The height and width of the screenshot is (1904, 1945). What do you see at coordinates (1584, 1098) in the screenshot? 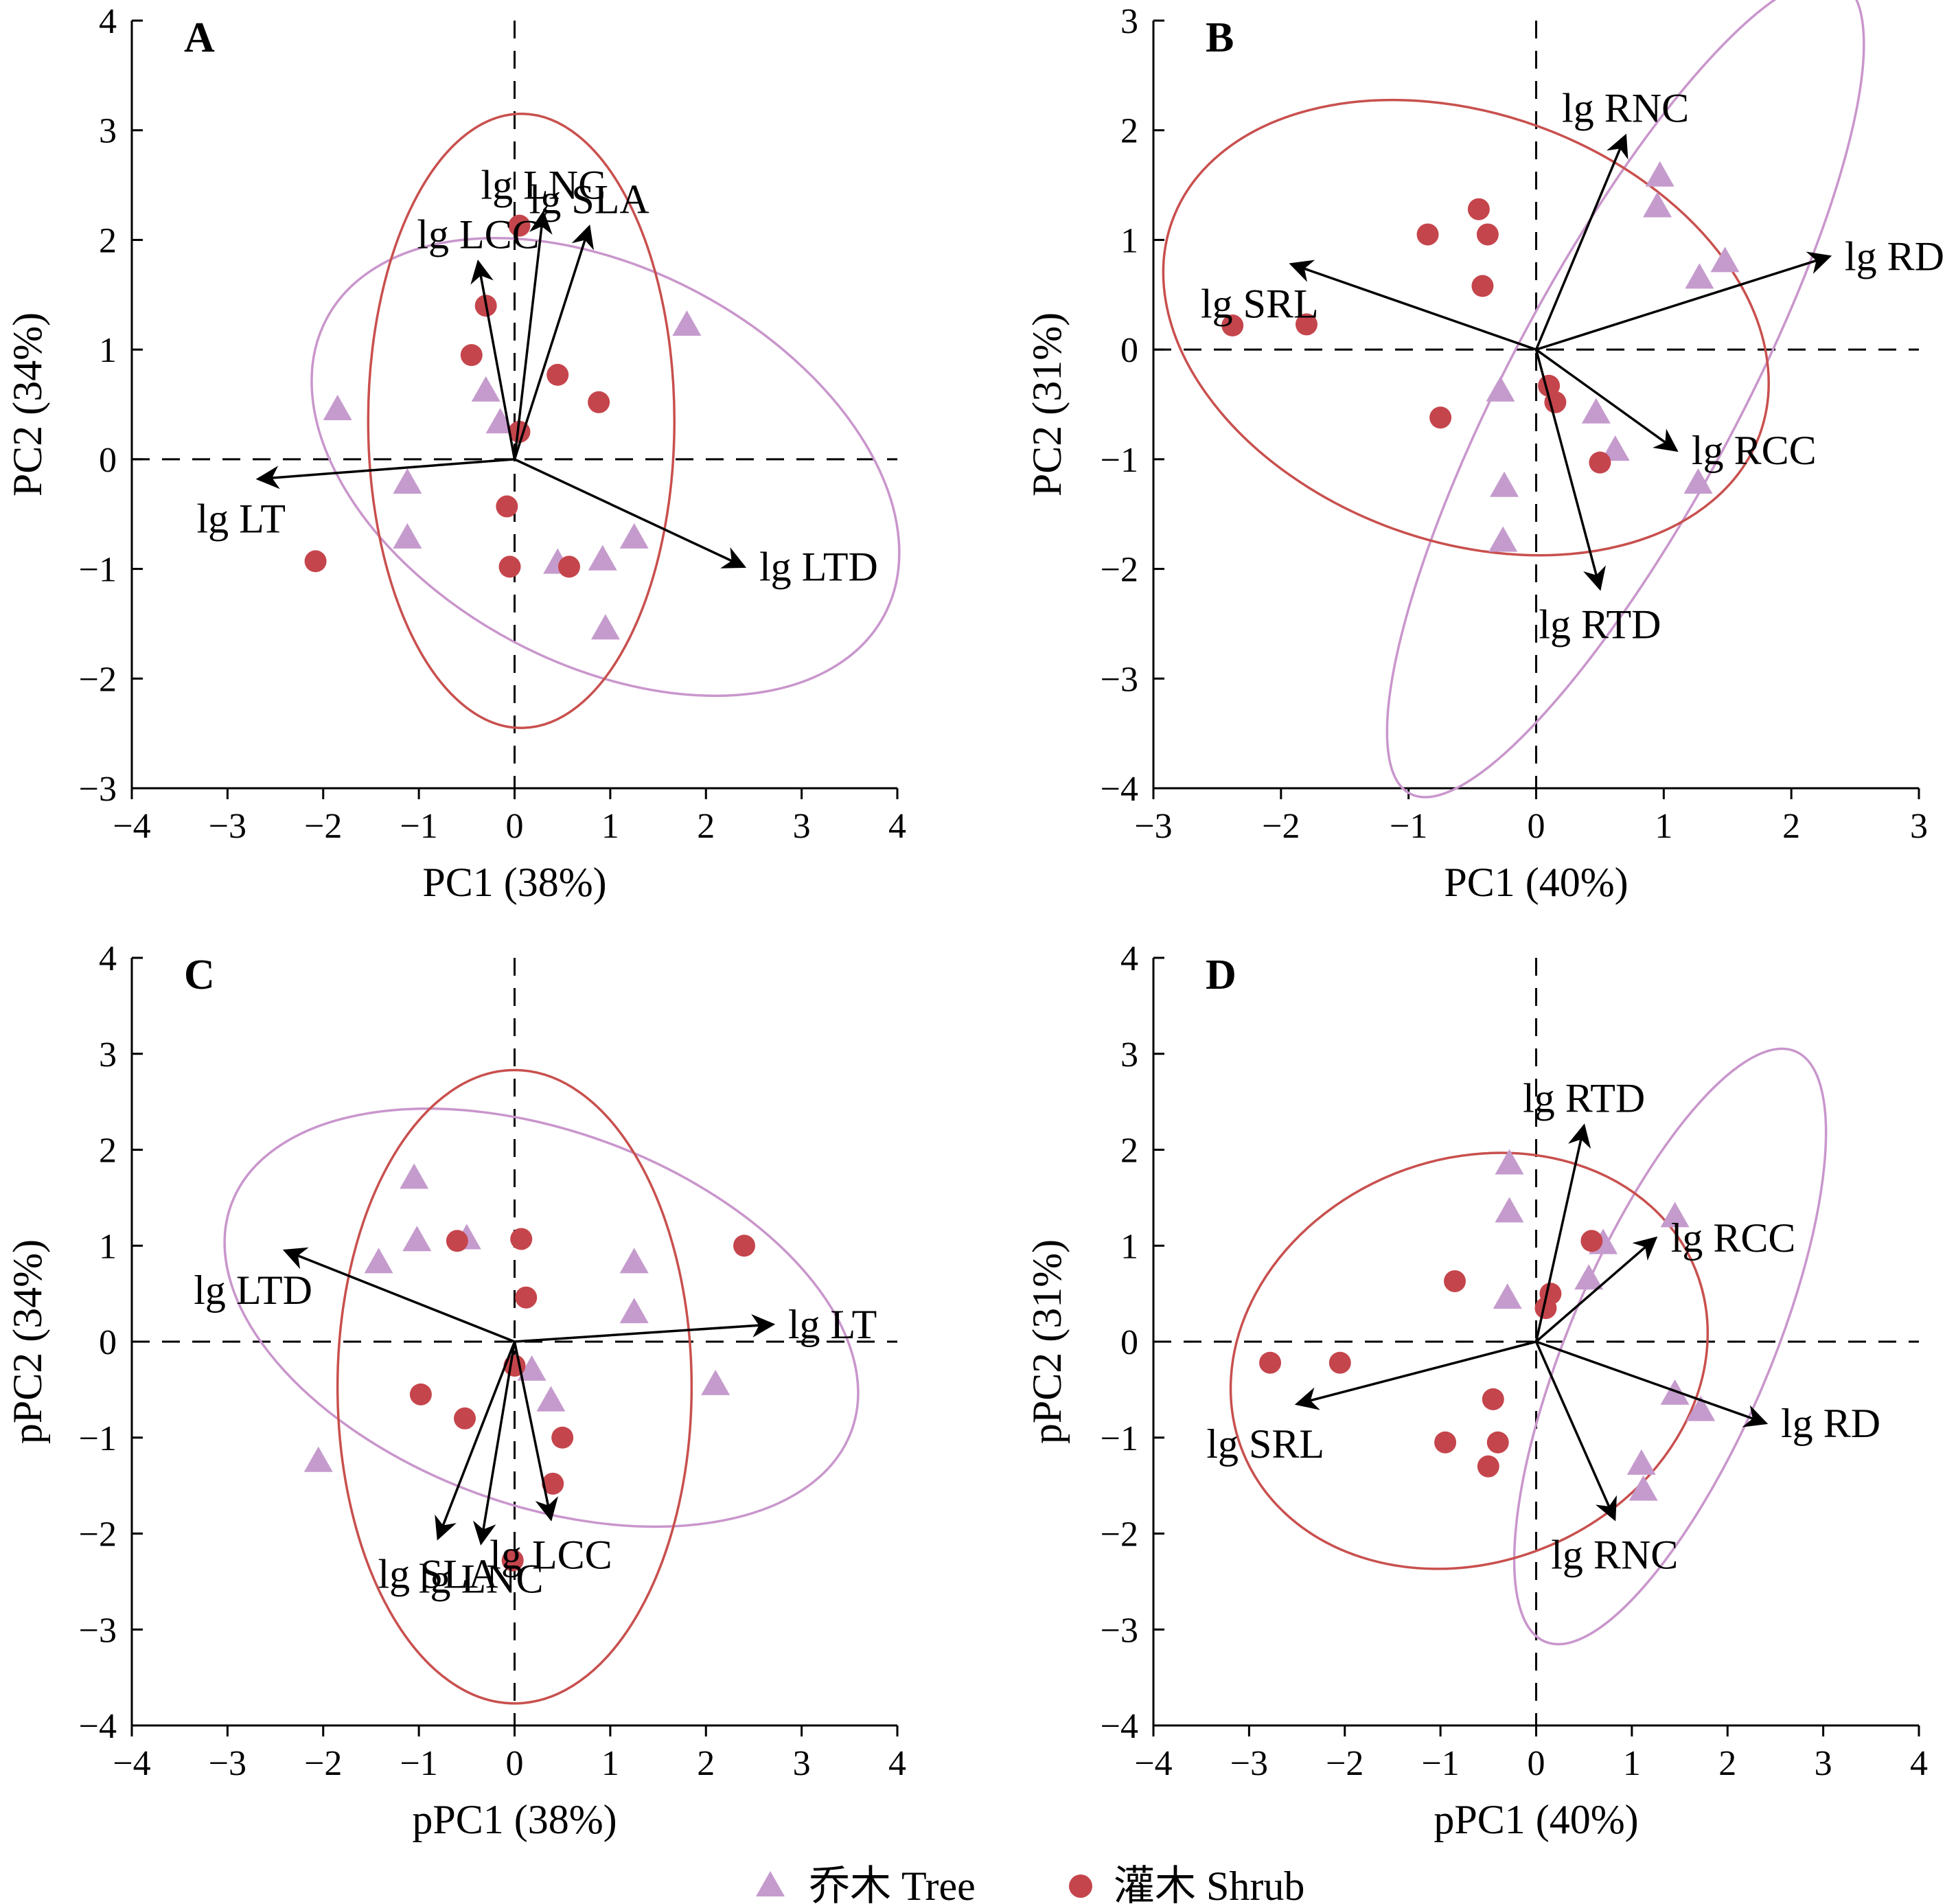
I see `vector-label: lg RTD` at bounding box center [1584, 1098].